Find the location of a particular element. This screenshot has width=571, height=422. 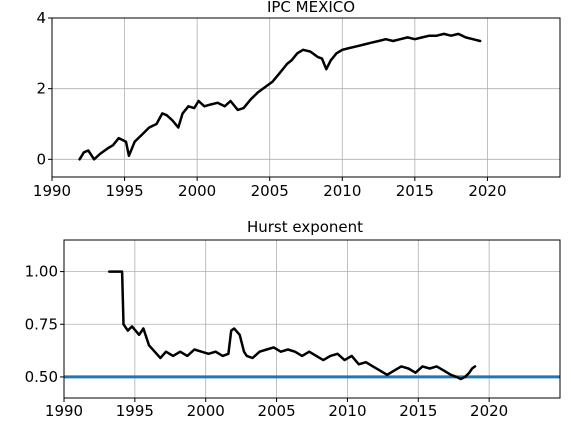

y-tick-label: 2 is located at coordinates (41, 89).